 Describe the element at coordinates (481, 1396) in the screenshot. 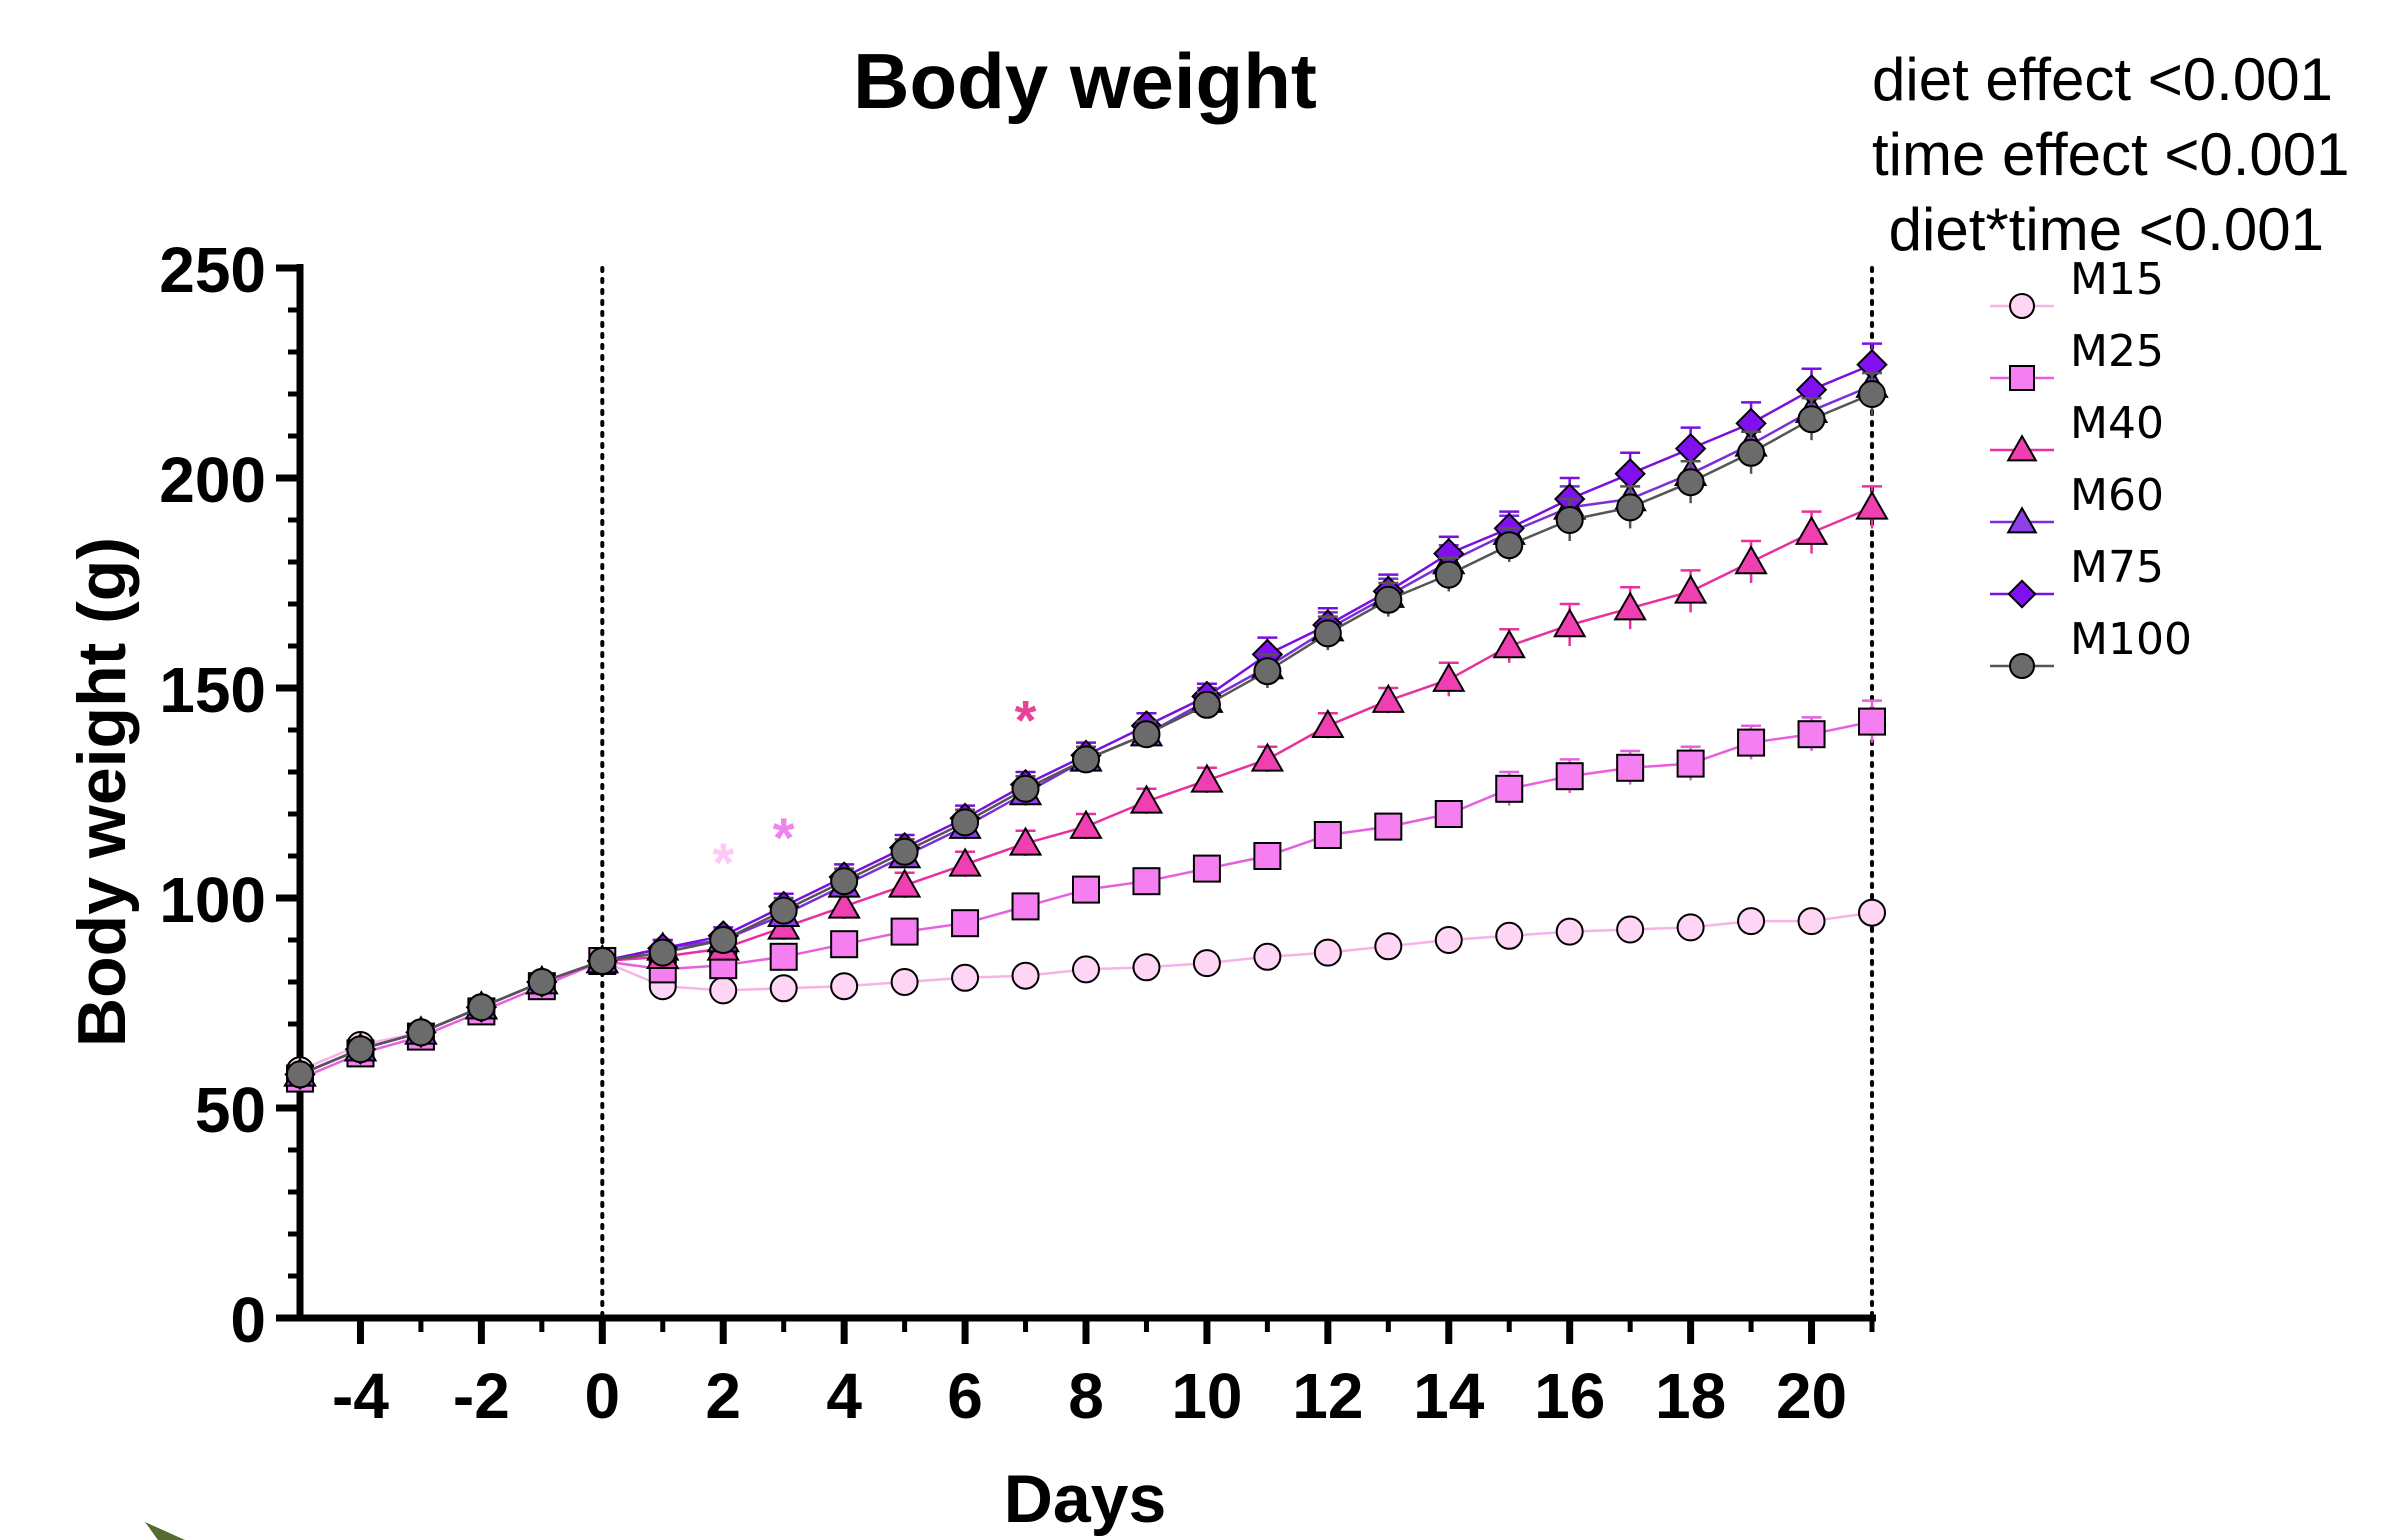

I see `x-tick-label: -2` at that location.